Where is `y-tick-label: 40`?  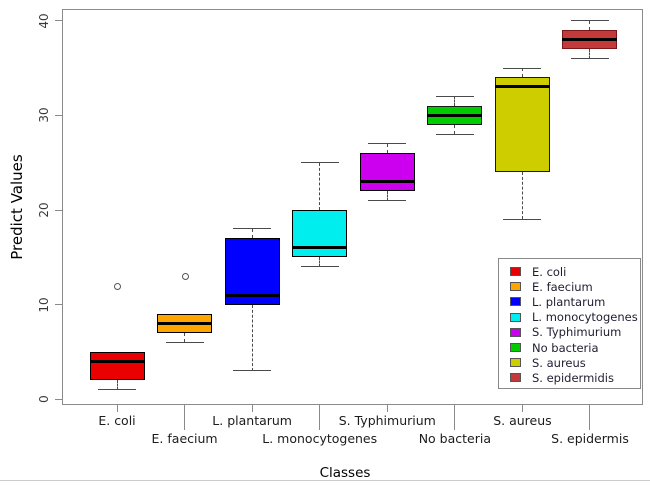
y-tick-label: 40 is located at coordinates (44, 21).